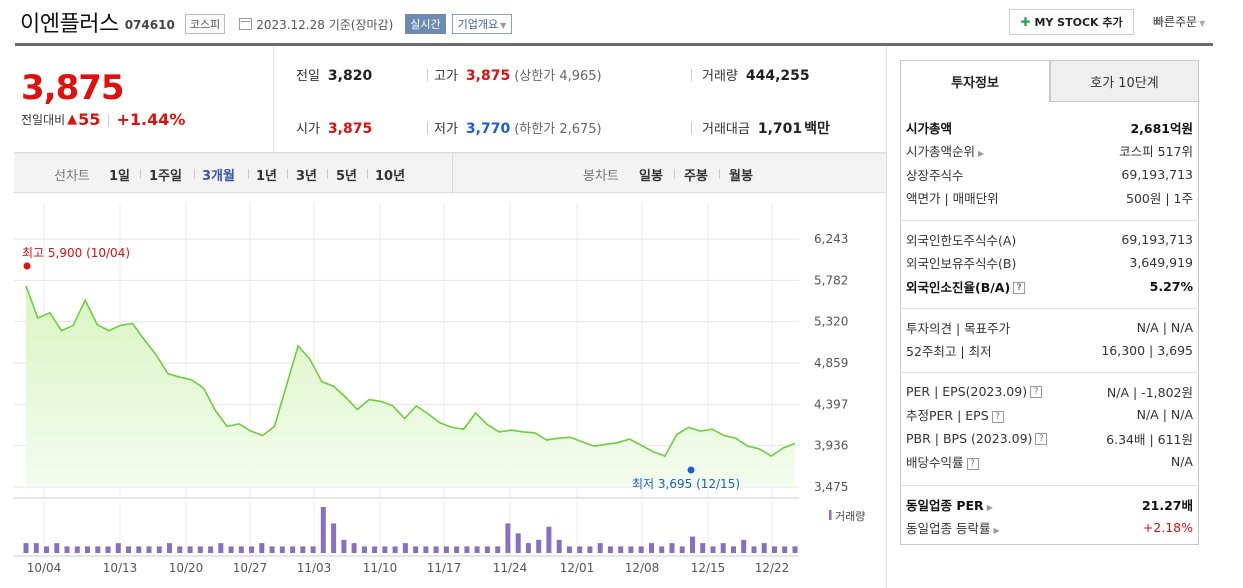 The height and width of the screenshot is (588, 1243). I want to click on calendar-icon, so click(246, 24).